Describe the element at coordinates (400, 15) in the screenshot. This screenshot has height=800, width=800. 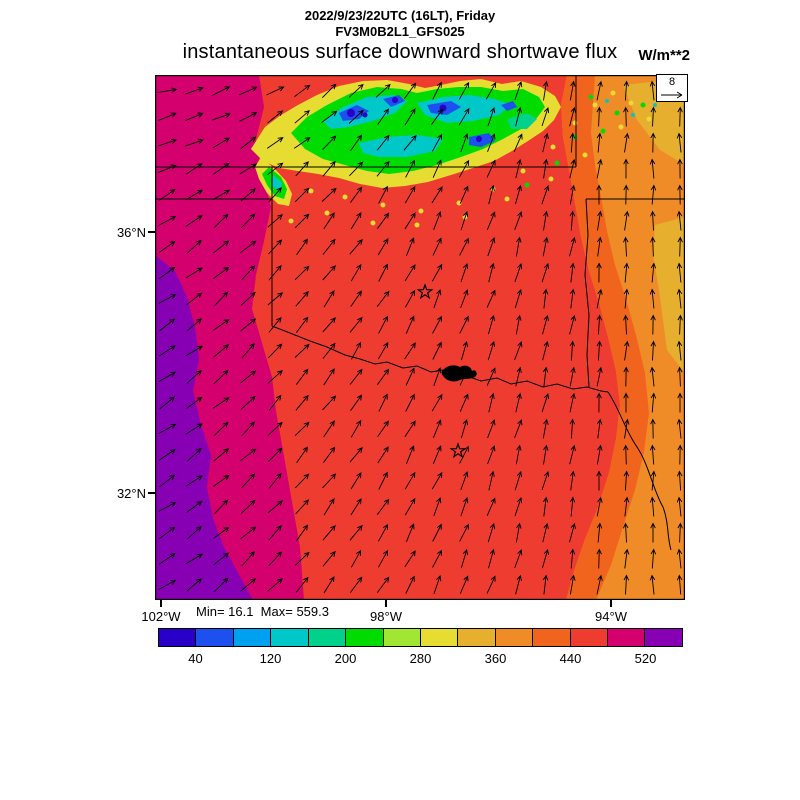
I see `header-datetime: 2022/9/23/22UTC (16LT), Friday` at that location.